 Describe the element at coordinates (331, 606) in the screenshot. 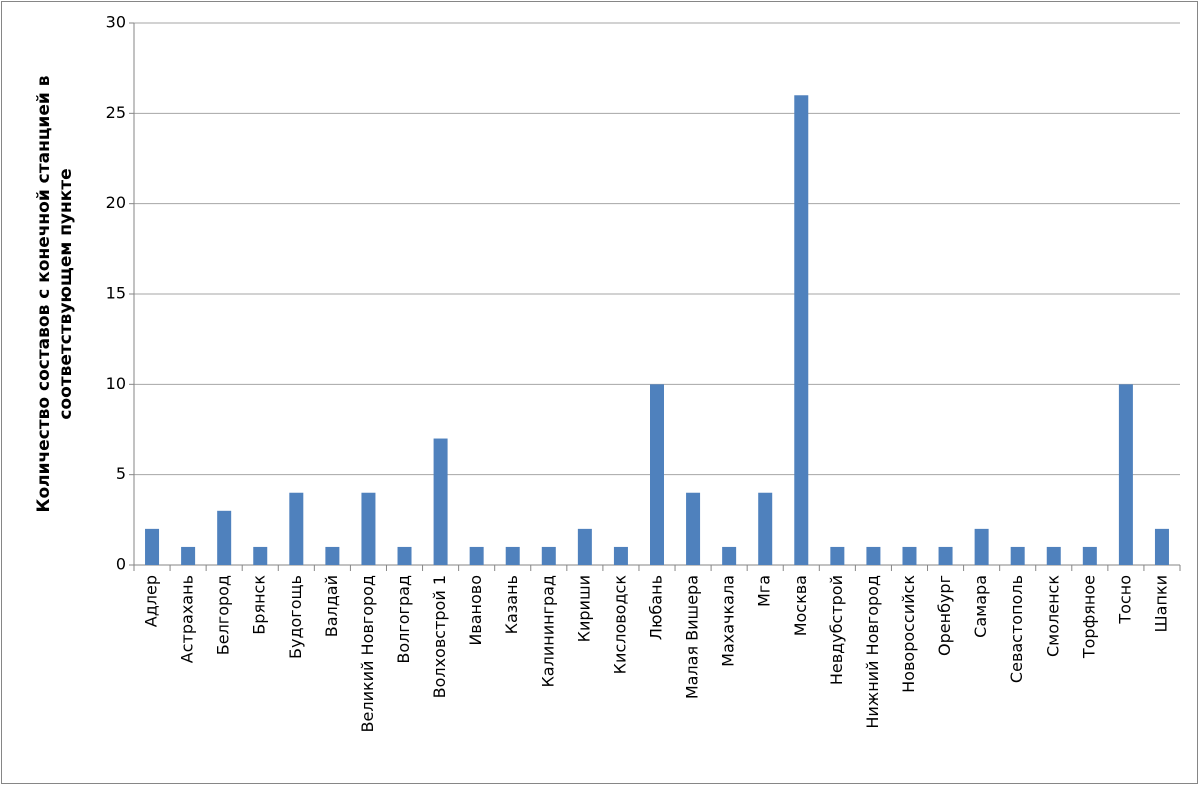

I see `x-tick-label: Валдай` at that location.